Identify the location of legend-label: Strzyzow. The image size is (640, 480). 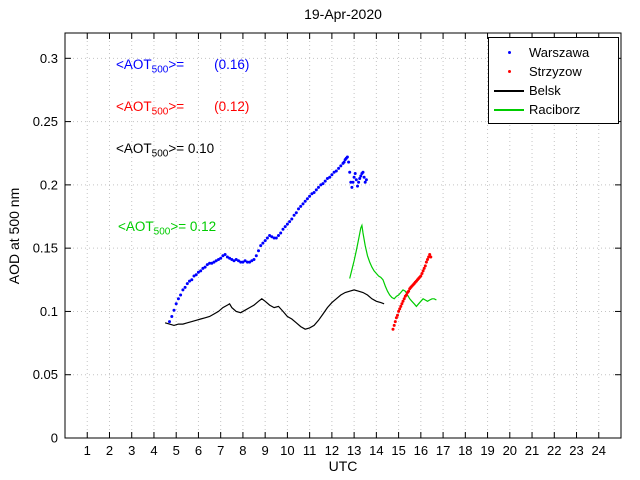
(555, 71).